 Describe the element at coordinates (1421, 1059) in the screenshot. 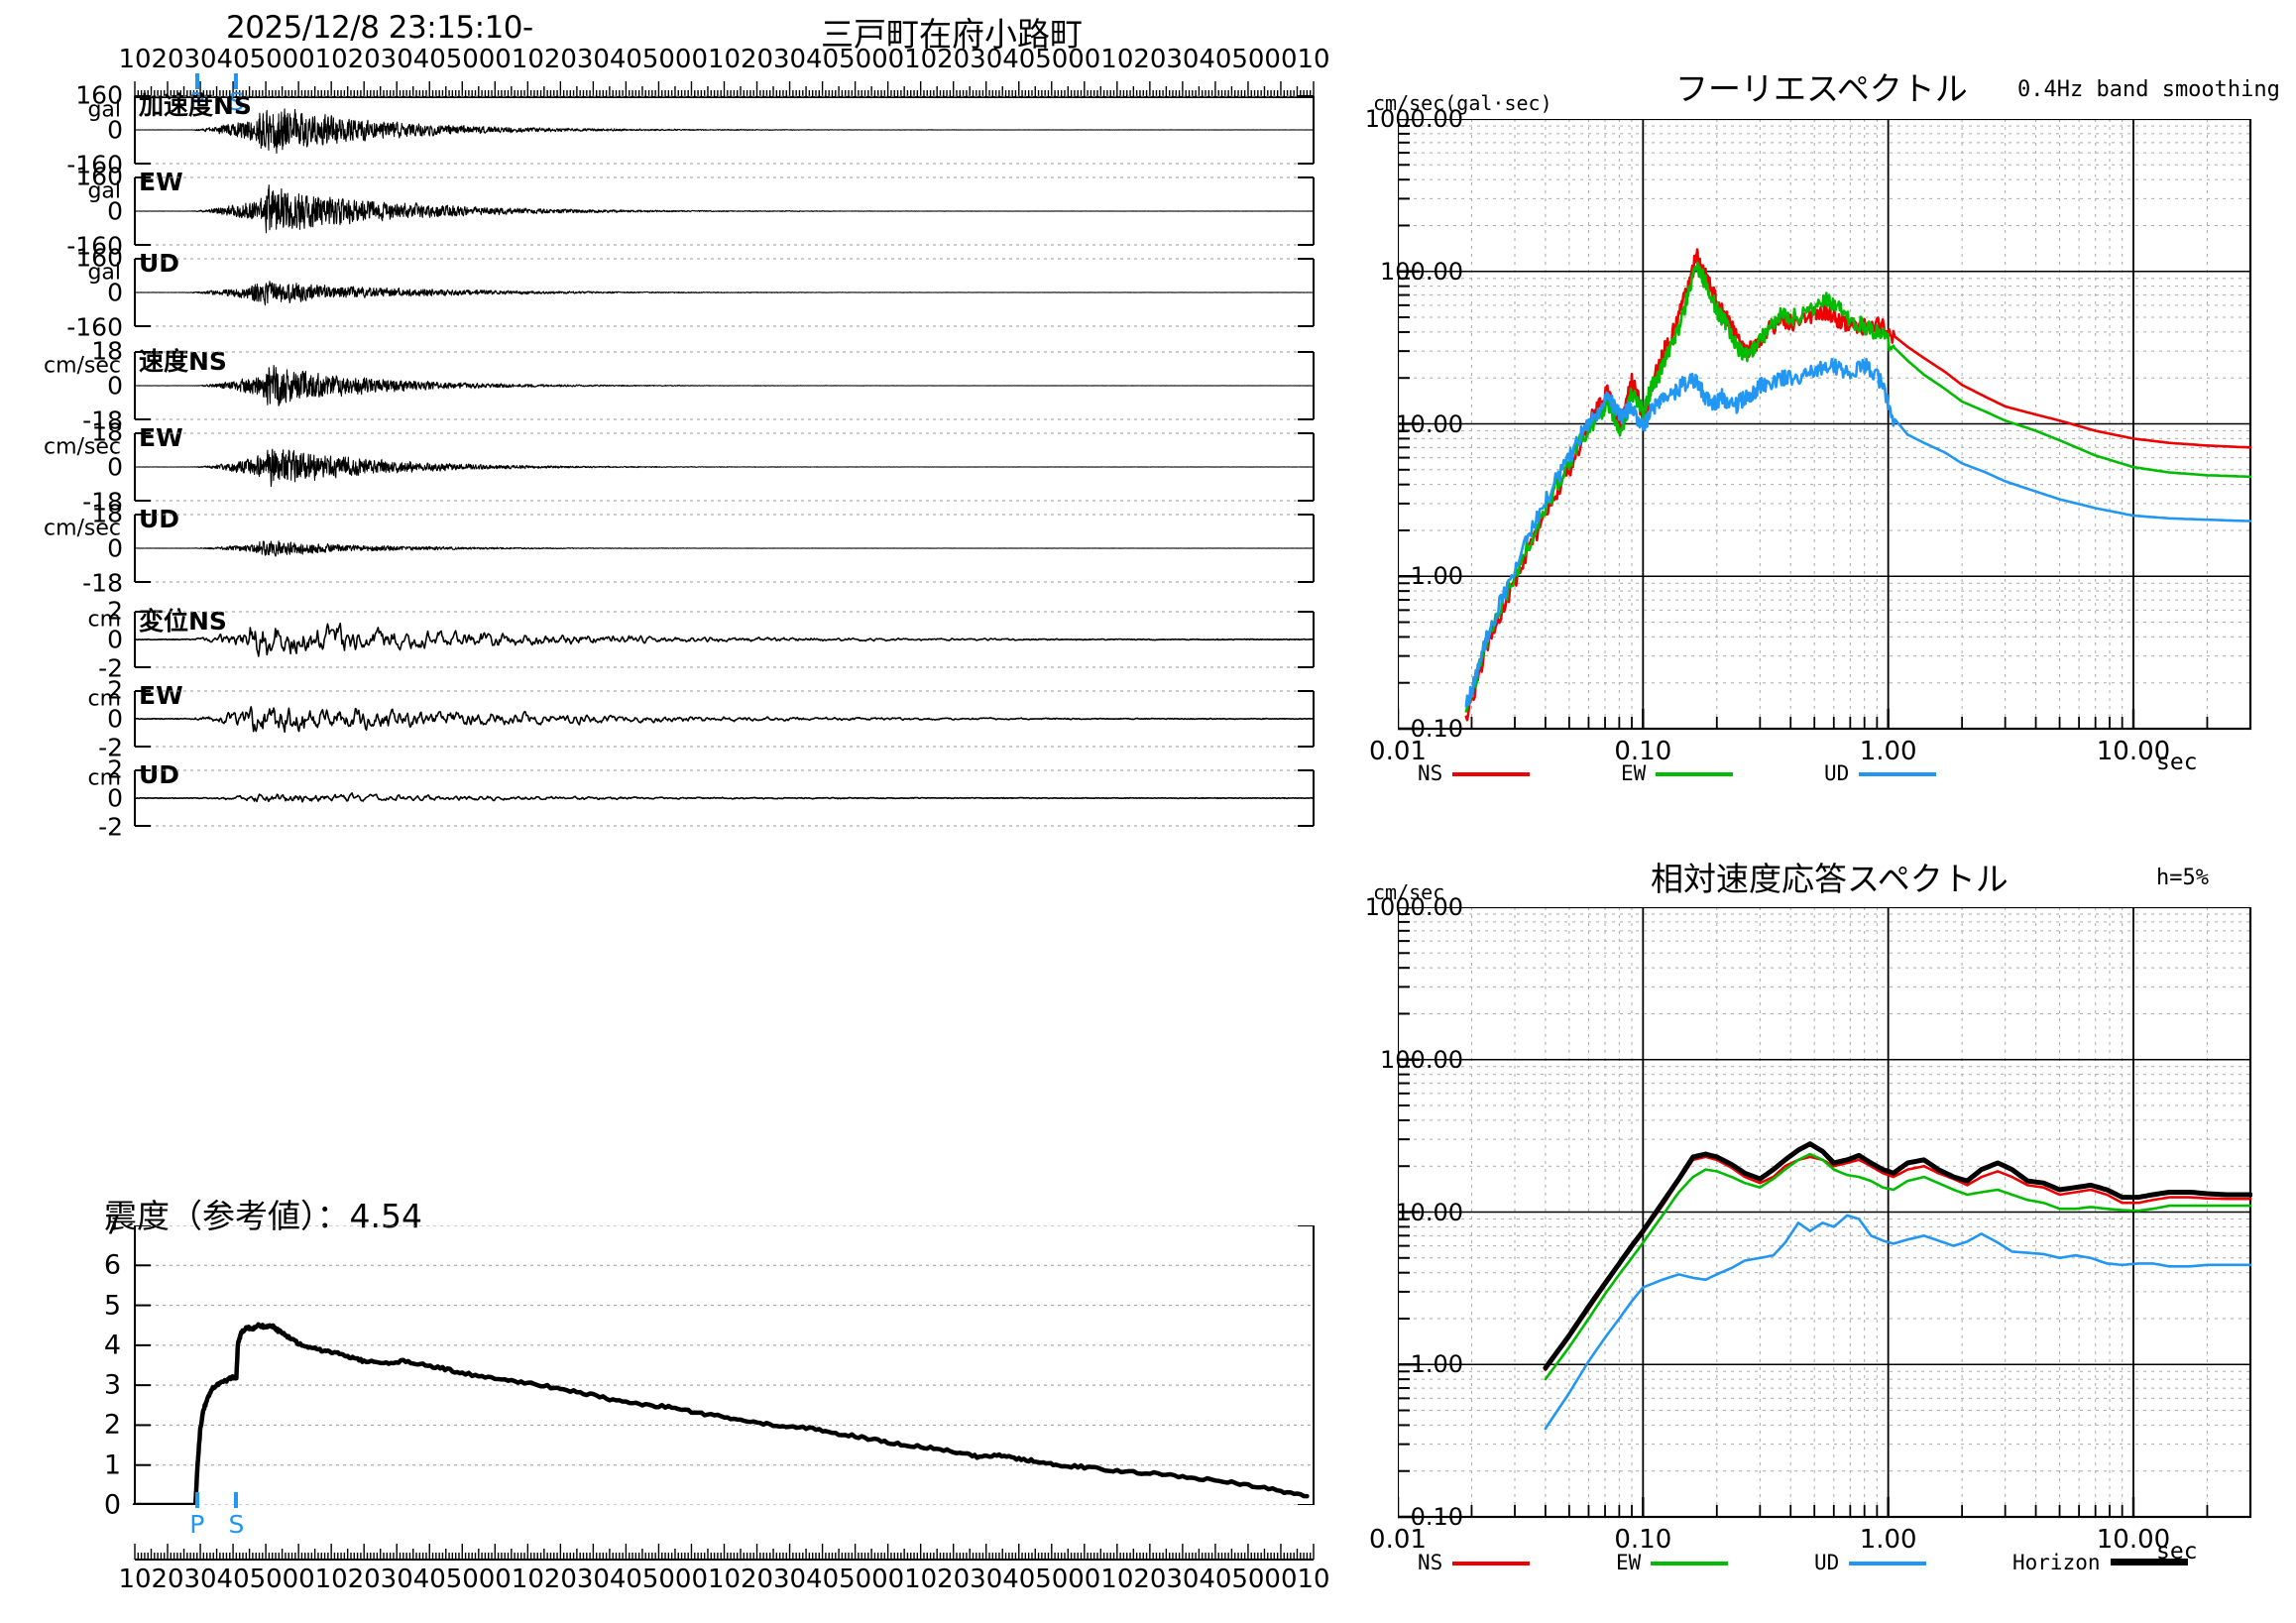

I see `response-spectrum-y-tick: 100.00` at that location.